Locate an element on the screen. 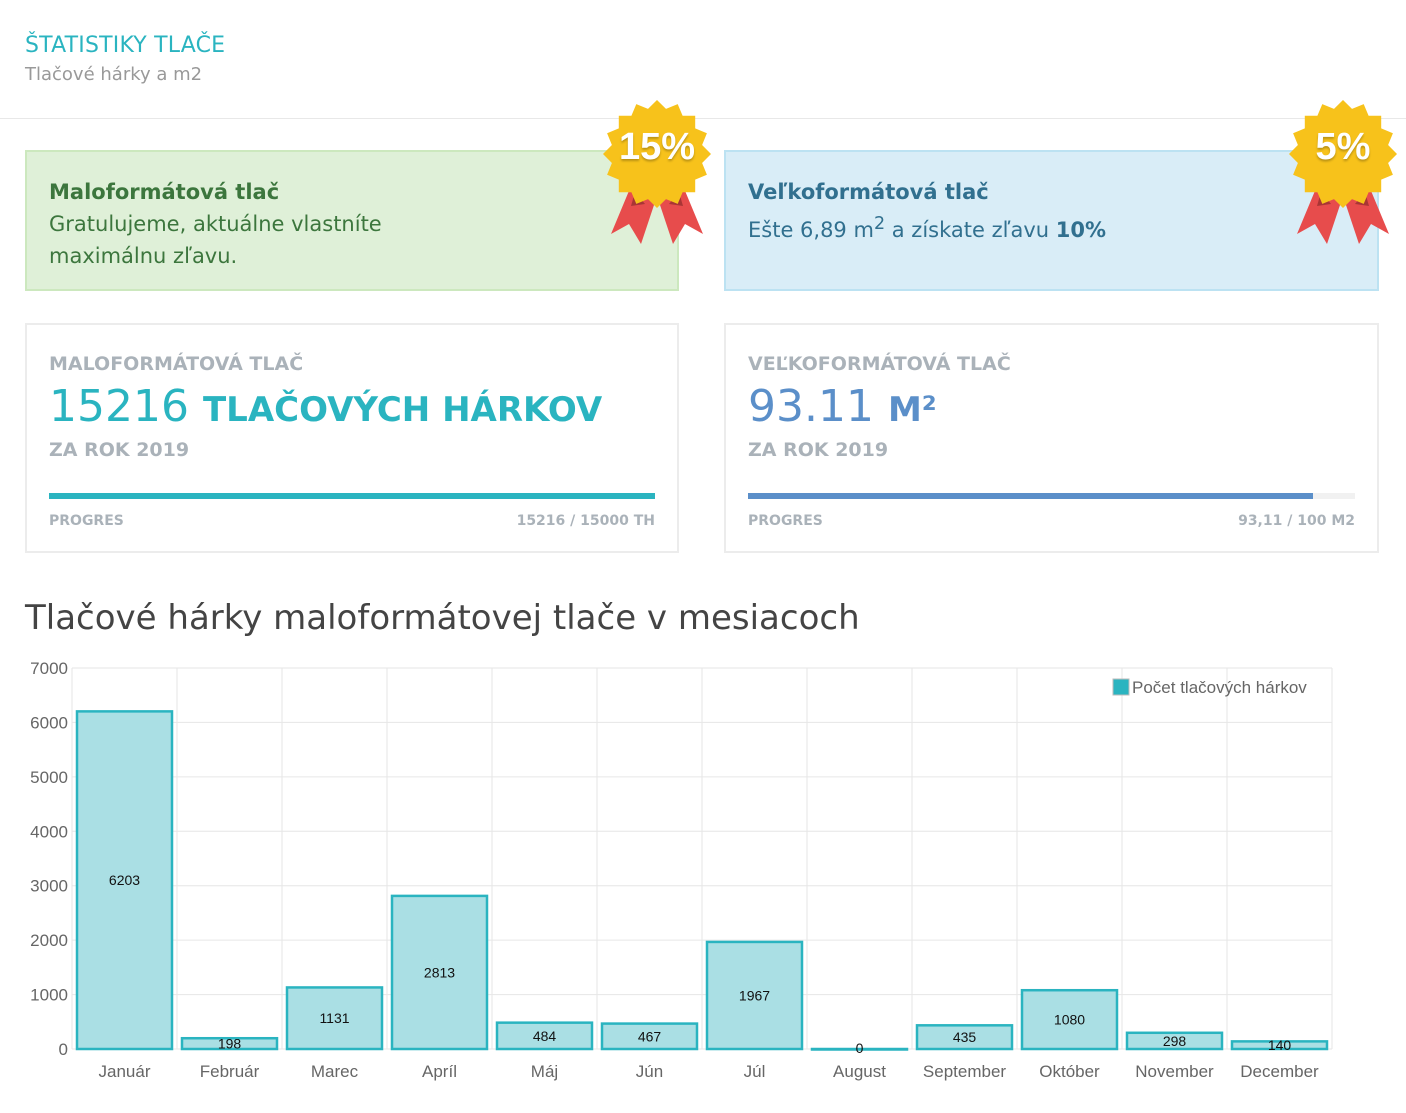 Image resolution: width=1406 pixels, height=1113 pixels. small-format-progress-fill is located at coordinates (352, 496).